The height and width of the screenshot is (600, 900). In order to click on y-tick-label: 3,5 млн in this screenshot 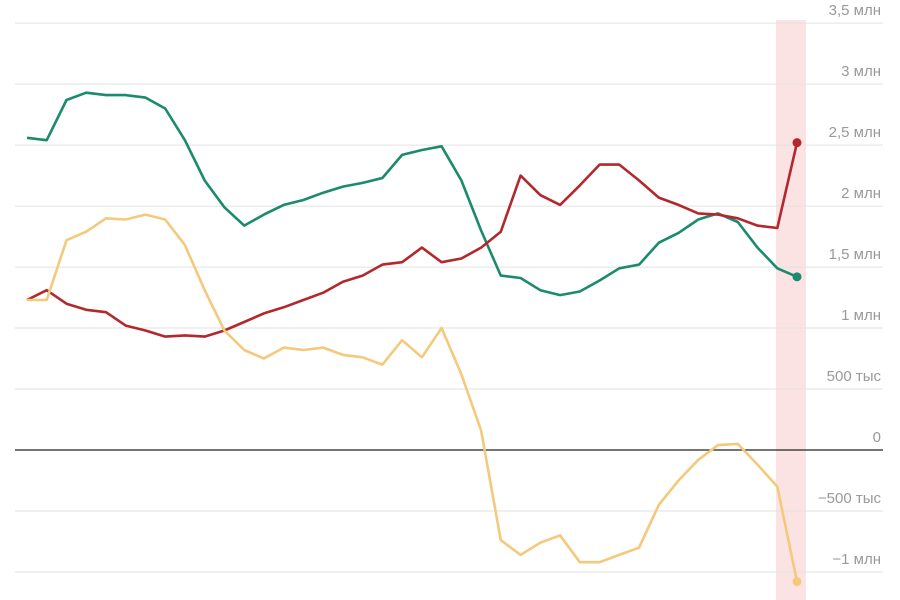, I will do `click(855, 10)`.